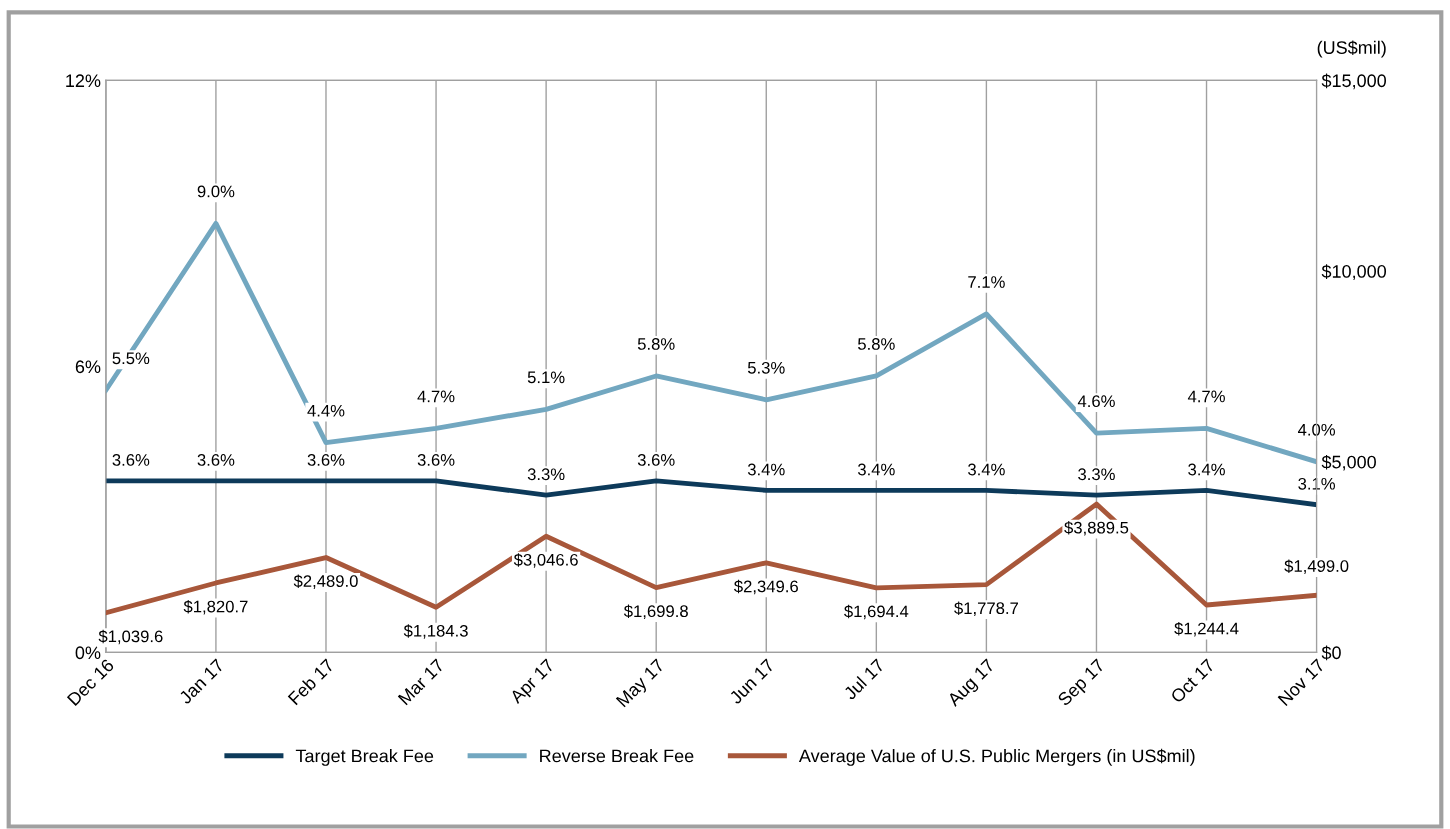  I want to click on y2-tick-label: $10,000, so click(1354, 272).